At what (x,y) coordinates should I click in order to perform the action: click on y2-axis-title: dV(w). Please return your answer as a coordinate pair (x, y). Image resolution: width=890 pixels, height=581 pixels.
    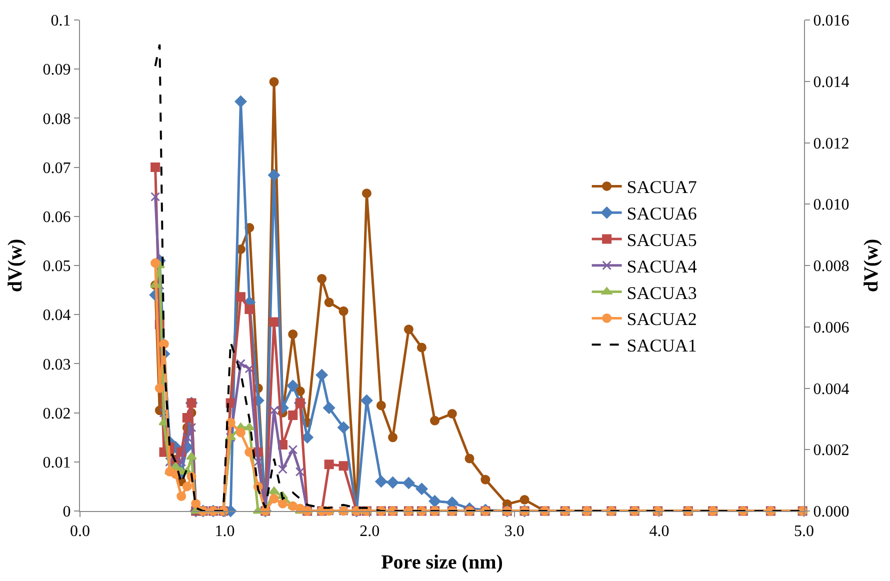
    Looking at the image, I should click on (871, 265).